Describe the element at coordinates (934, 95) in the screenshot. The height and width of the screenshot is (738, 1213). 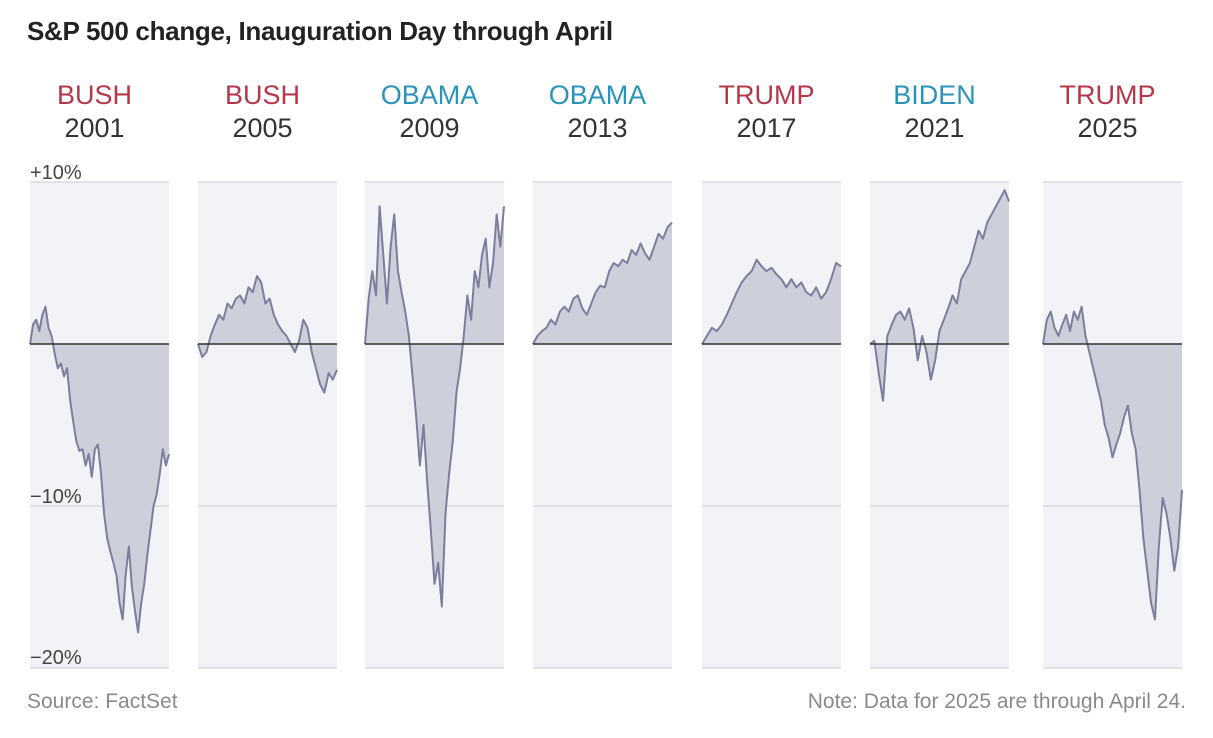
I see `president-label: BIDEN` at that location.